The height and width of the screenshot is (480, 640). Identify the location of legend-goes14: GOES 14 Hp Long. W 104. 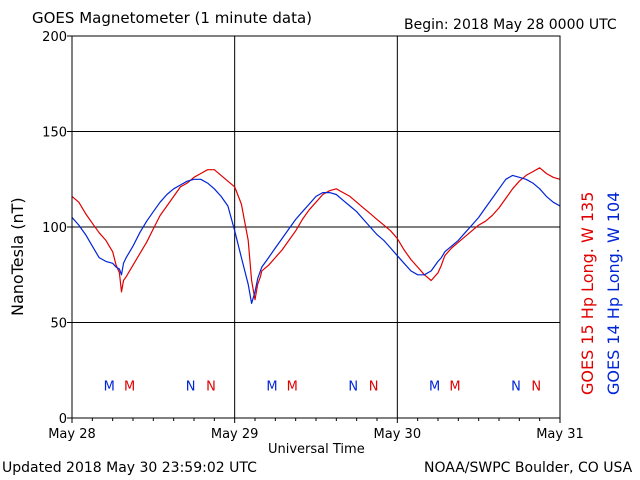
(613, 293).